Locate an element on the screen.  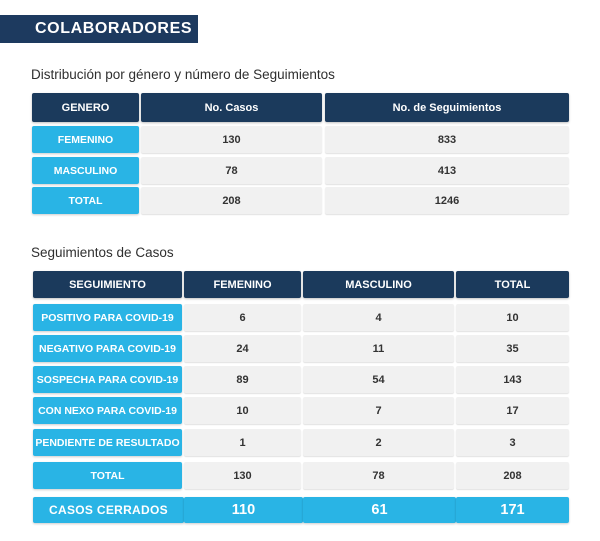
header-seguimiento: SEGUIMIENTO is located at coordinates (107, 284).